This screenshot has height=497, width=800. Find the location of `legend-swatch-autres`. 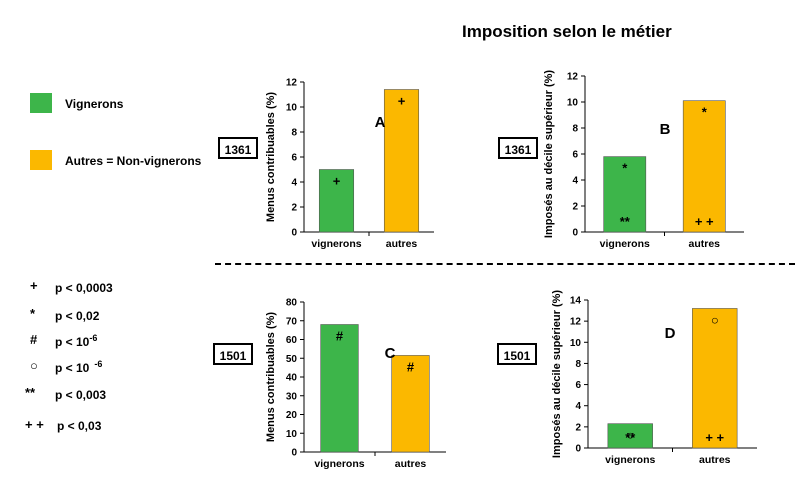

legend-swatch-autres is located at coordinates (41, 160).